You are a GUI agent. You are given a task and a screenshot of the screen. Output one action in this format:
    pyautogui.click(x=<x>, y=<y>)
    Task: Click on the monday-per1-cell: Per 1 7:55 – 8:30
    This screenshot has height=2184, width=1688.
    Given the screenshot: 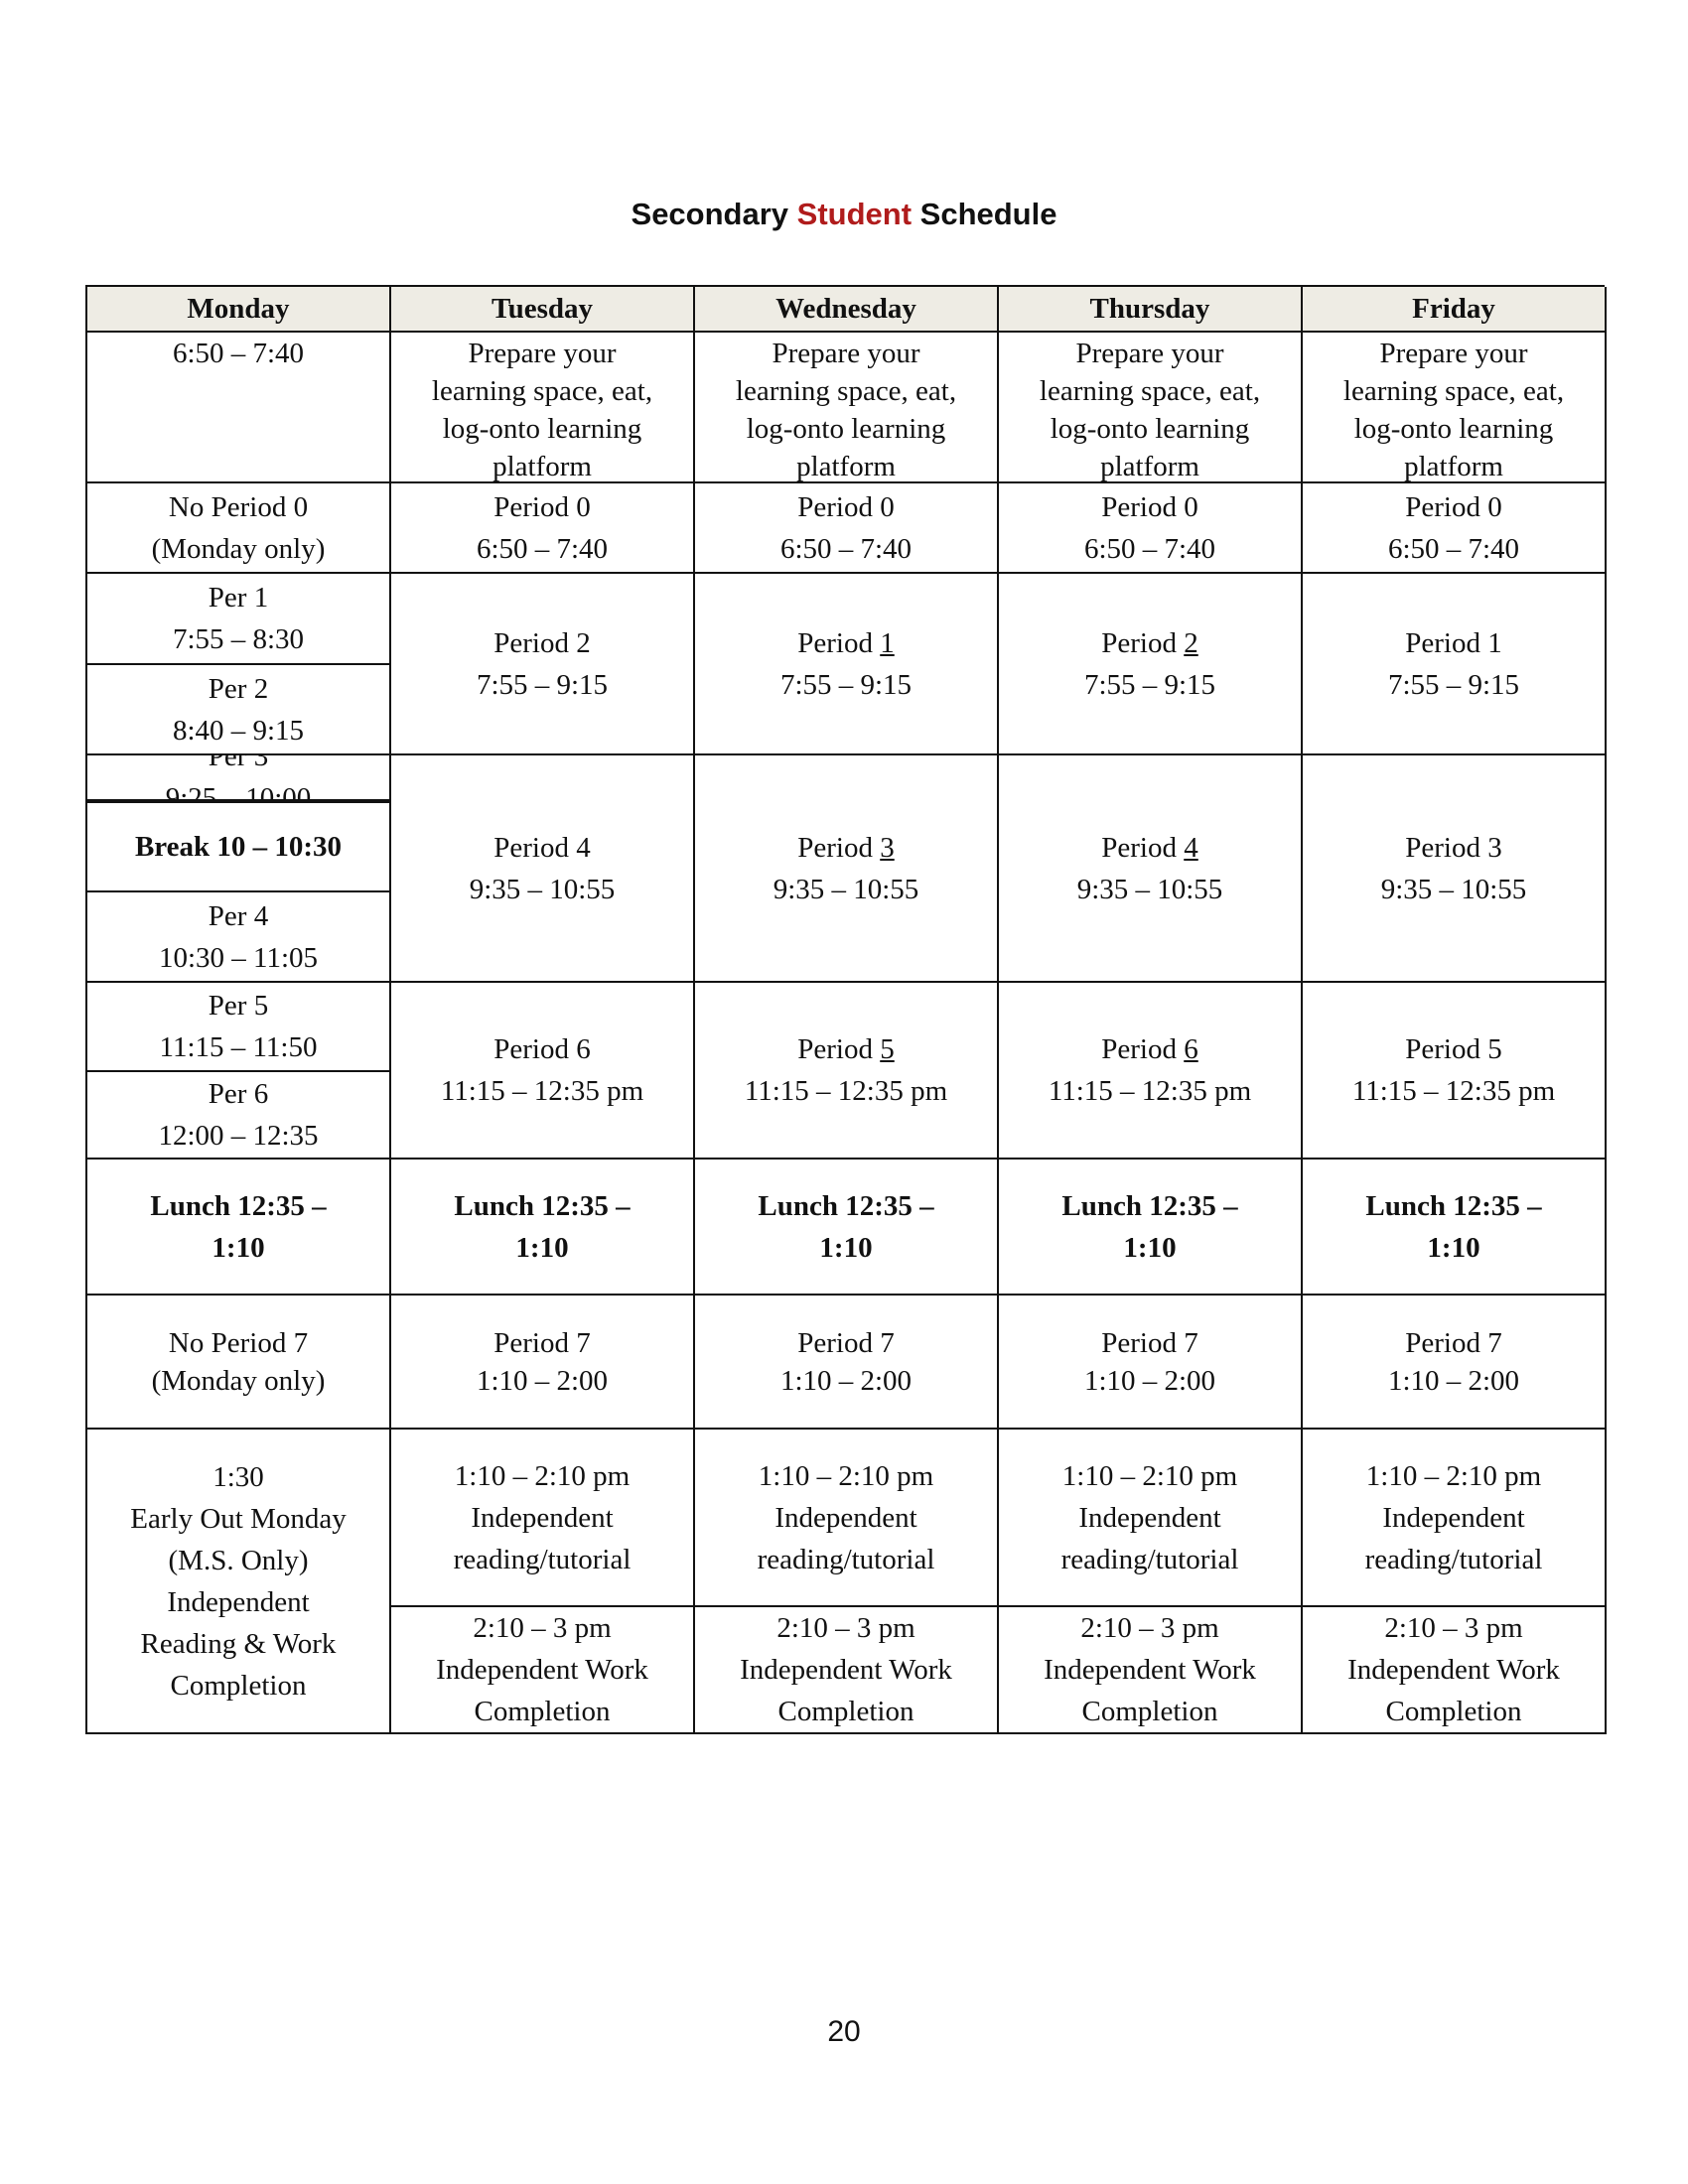 What is the action you would take?
    pyautogui.click(x=239, y=619)
    